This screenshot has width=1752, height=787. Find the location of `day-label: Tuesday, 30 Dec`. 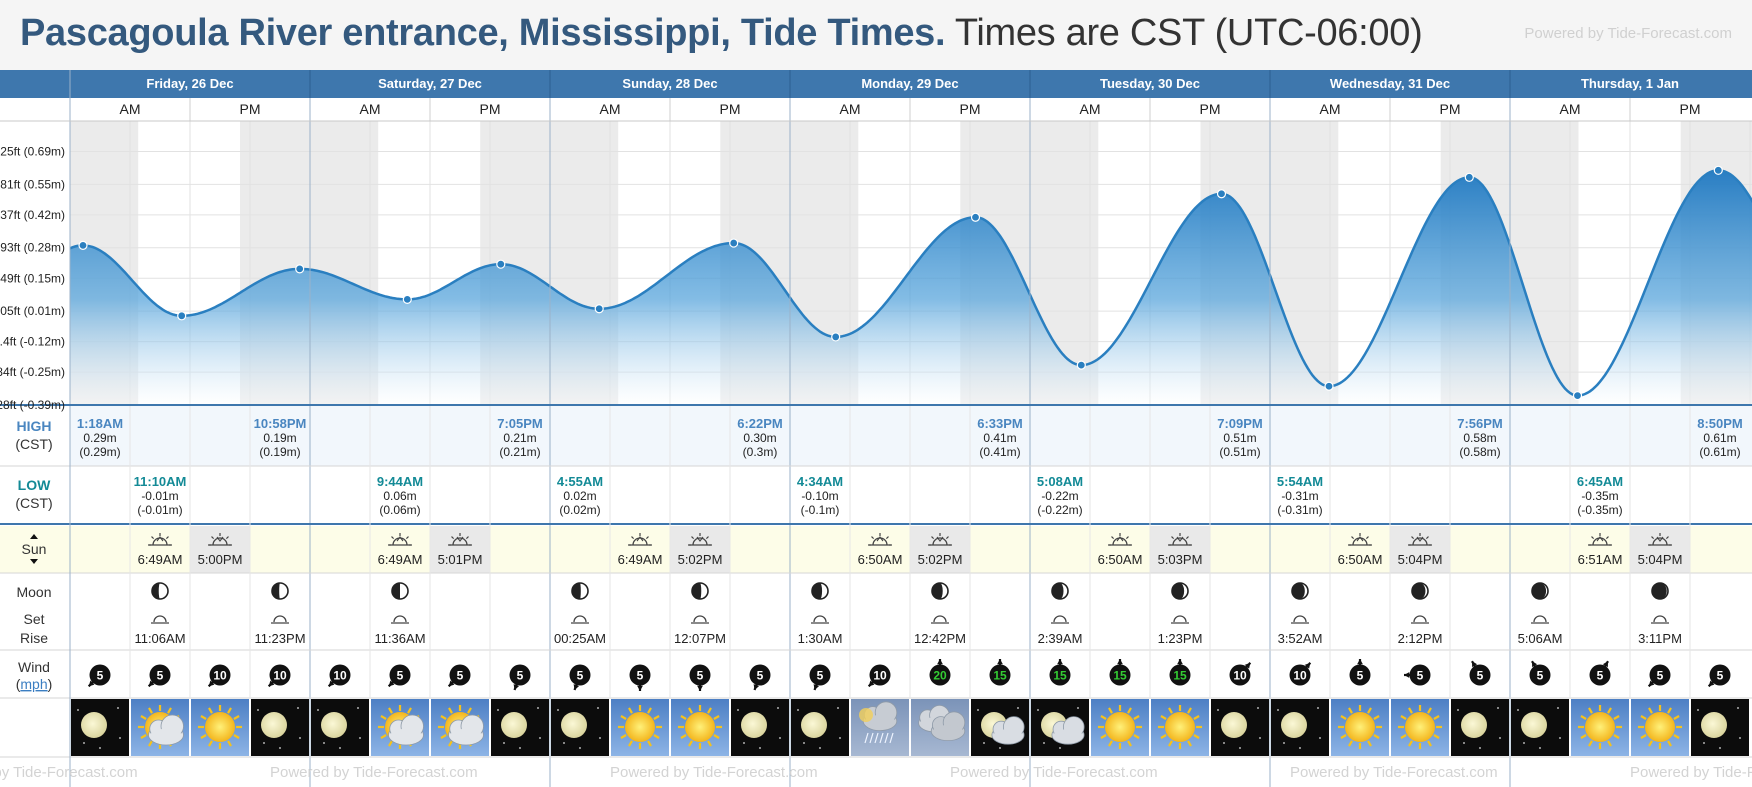

day-label: Tuesday, 30 Dec is located at coordinates (1150, 83).